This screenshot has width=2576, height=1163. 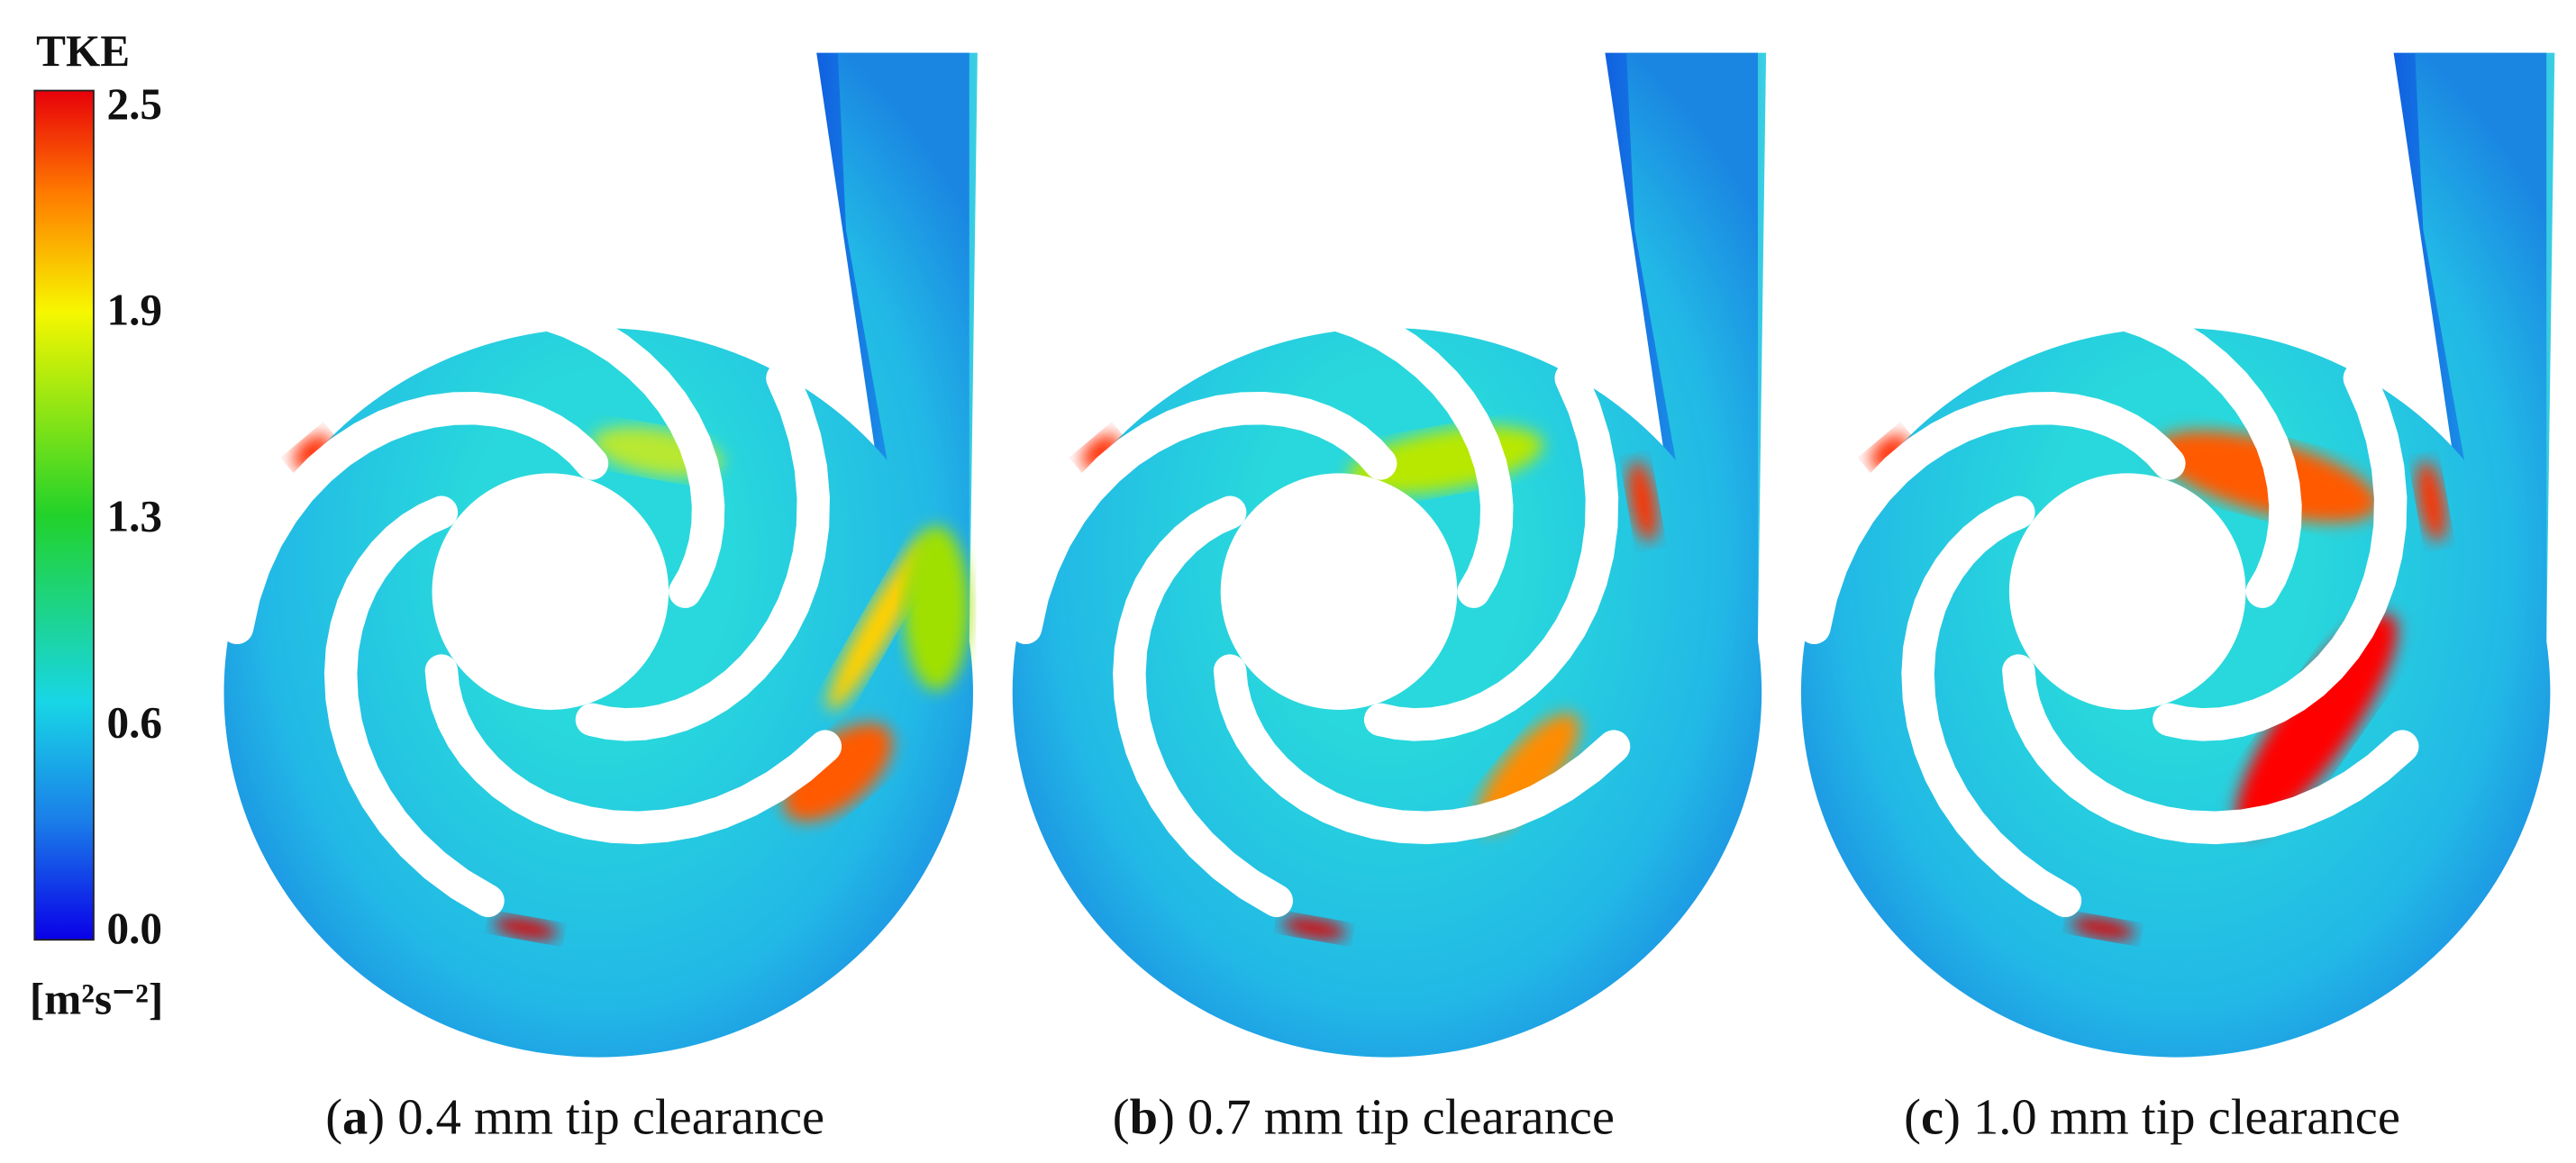 What do you see at coordinates (96, 998) in the screenshot?
I see `colorbar-unit: [m²s⁻²]` at bounding box center [96, 998].